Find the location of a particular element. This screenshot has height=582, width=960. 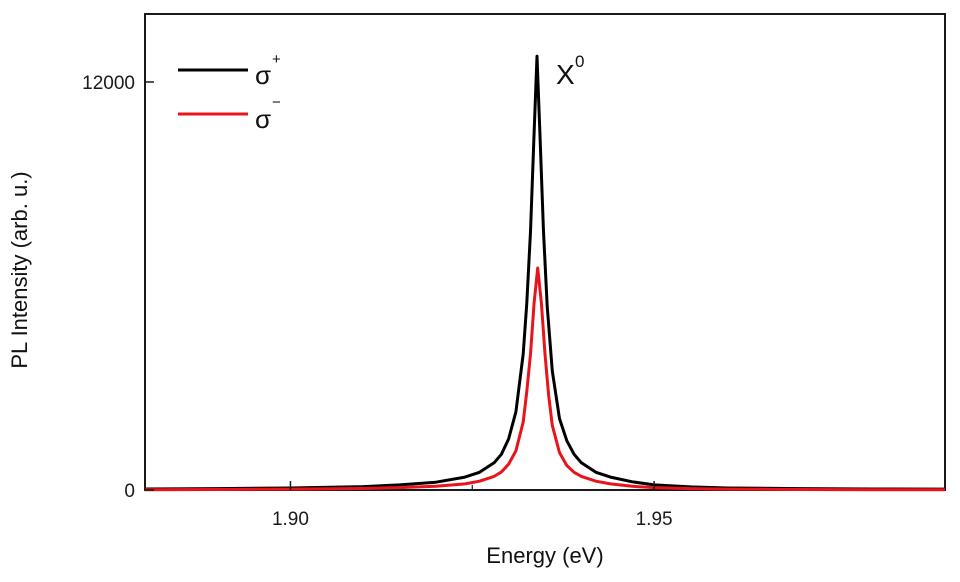

x-tick-label: 1.90 is located at coordinates (290, 519).